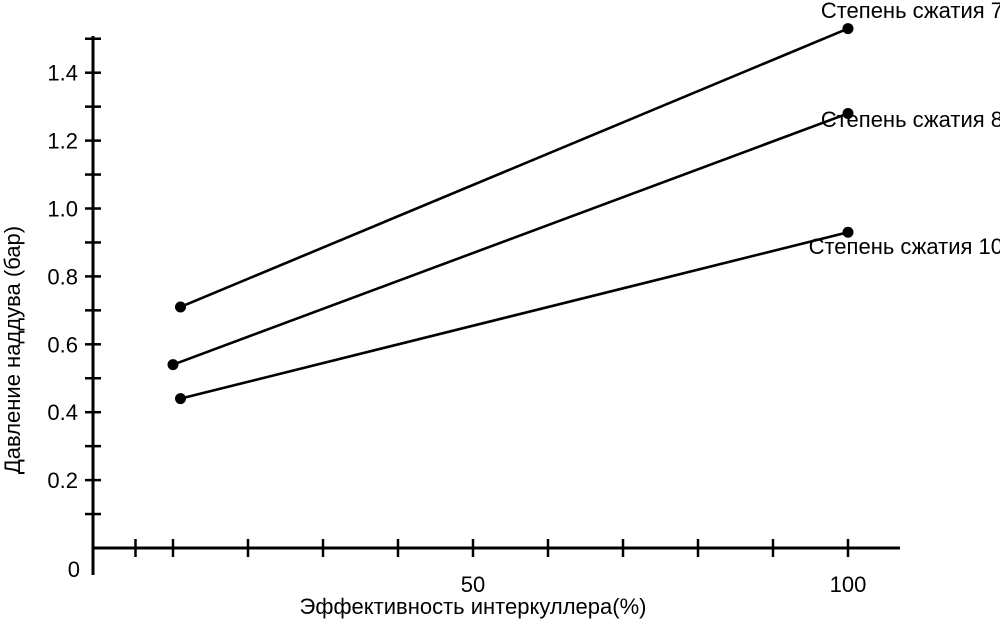  What do you see at coordinates (62, 276) in the screenshot?
I see `y-tick-label: 0.8` at bounding box center [62, 276].